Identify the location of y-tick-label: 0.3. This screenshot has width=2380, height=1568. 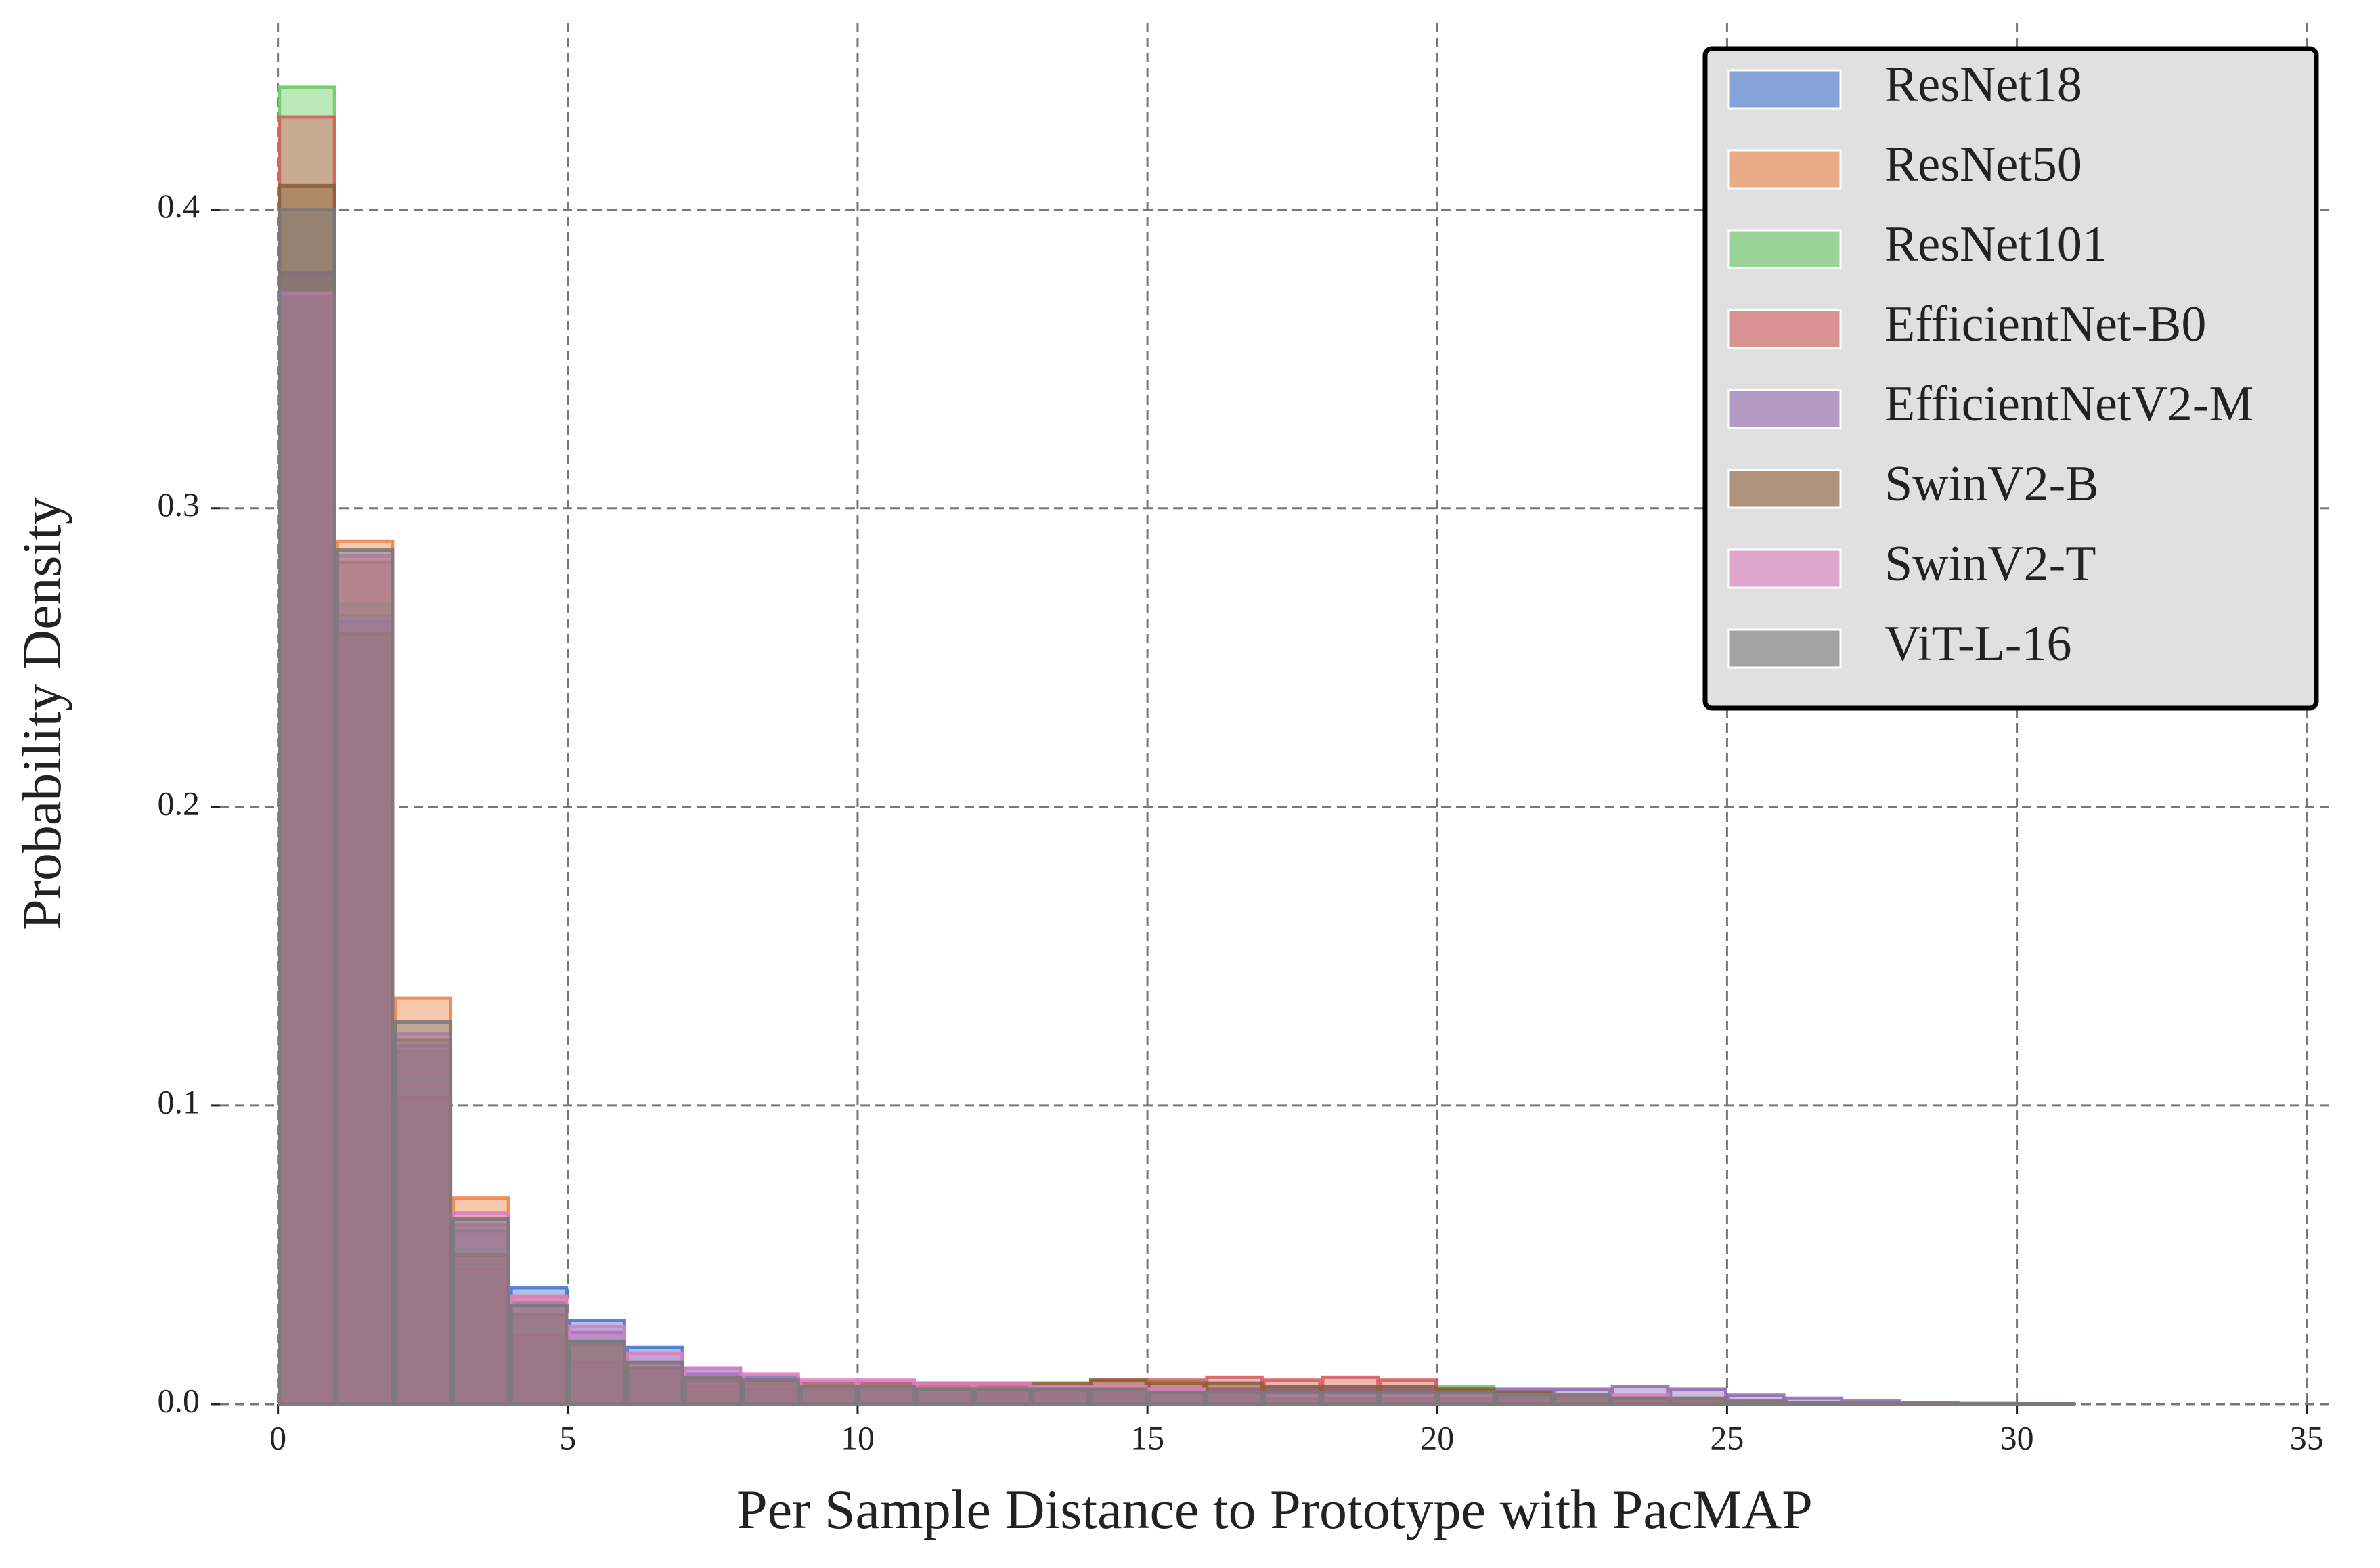
(179, 504).